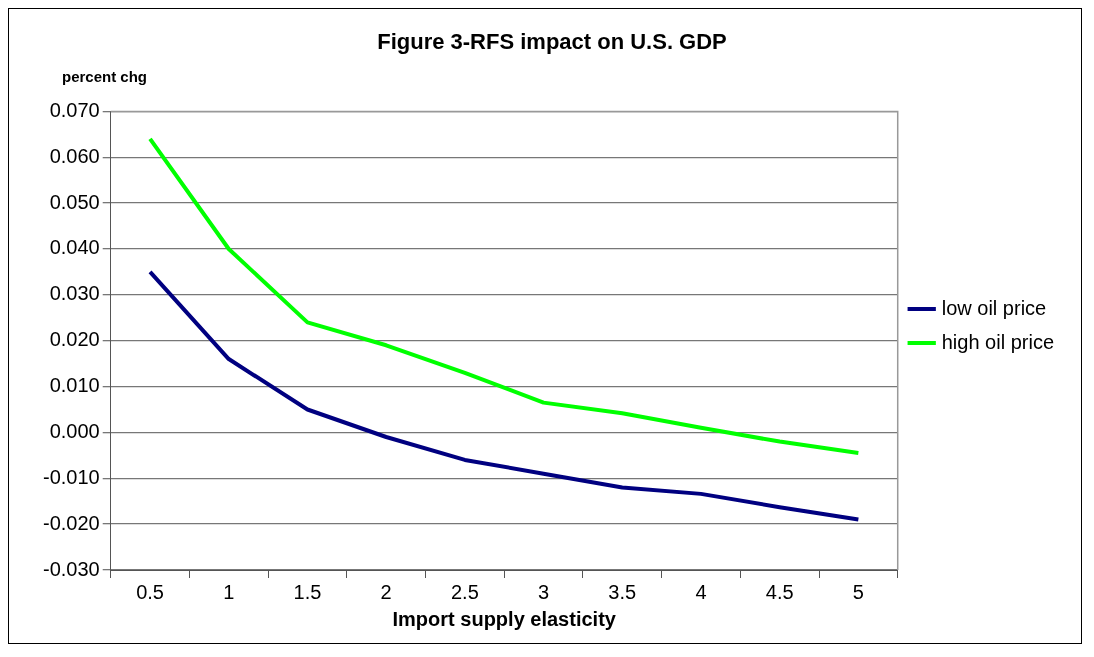 Image resolution: width=1094 pixels, height=657 pixels. What do you see at coordinates (464, 591) in the screenshot?
I see `x-tick-label: 2.5` at bounding box center [464, 591].